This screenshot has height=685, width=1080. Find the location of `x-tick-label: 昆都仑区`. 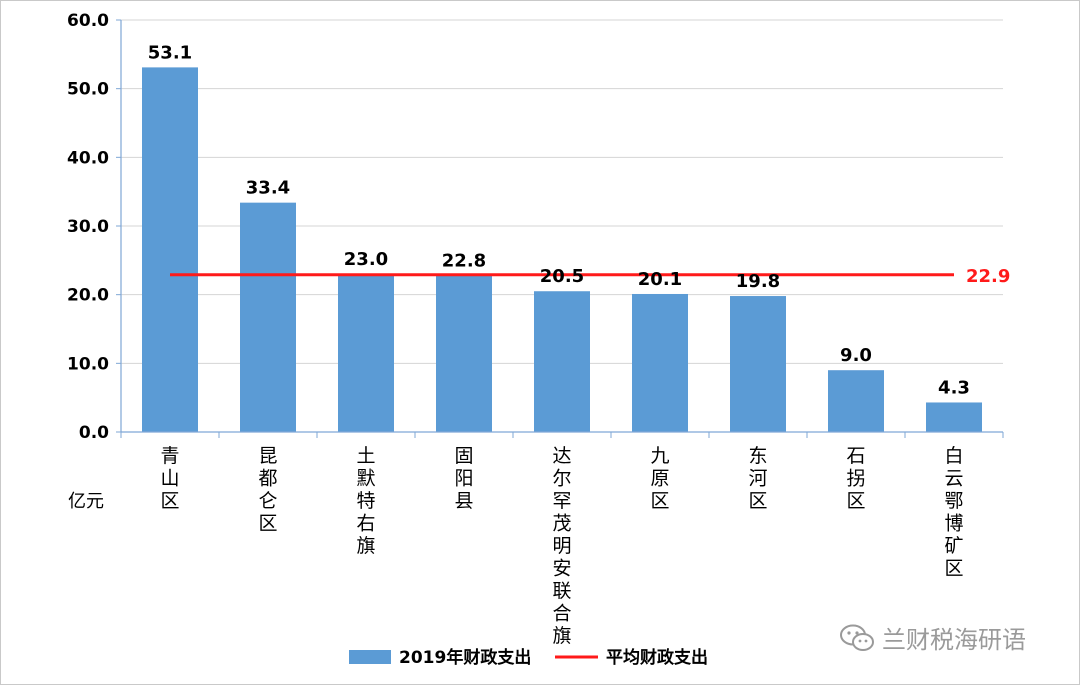

x-tick-label: 昆都仑区 is located at coordinates (267, 490).